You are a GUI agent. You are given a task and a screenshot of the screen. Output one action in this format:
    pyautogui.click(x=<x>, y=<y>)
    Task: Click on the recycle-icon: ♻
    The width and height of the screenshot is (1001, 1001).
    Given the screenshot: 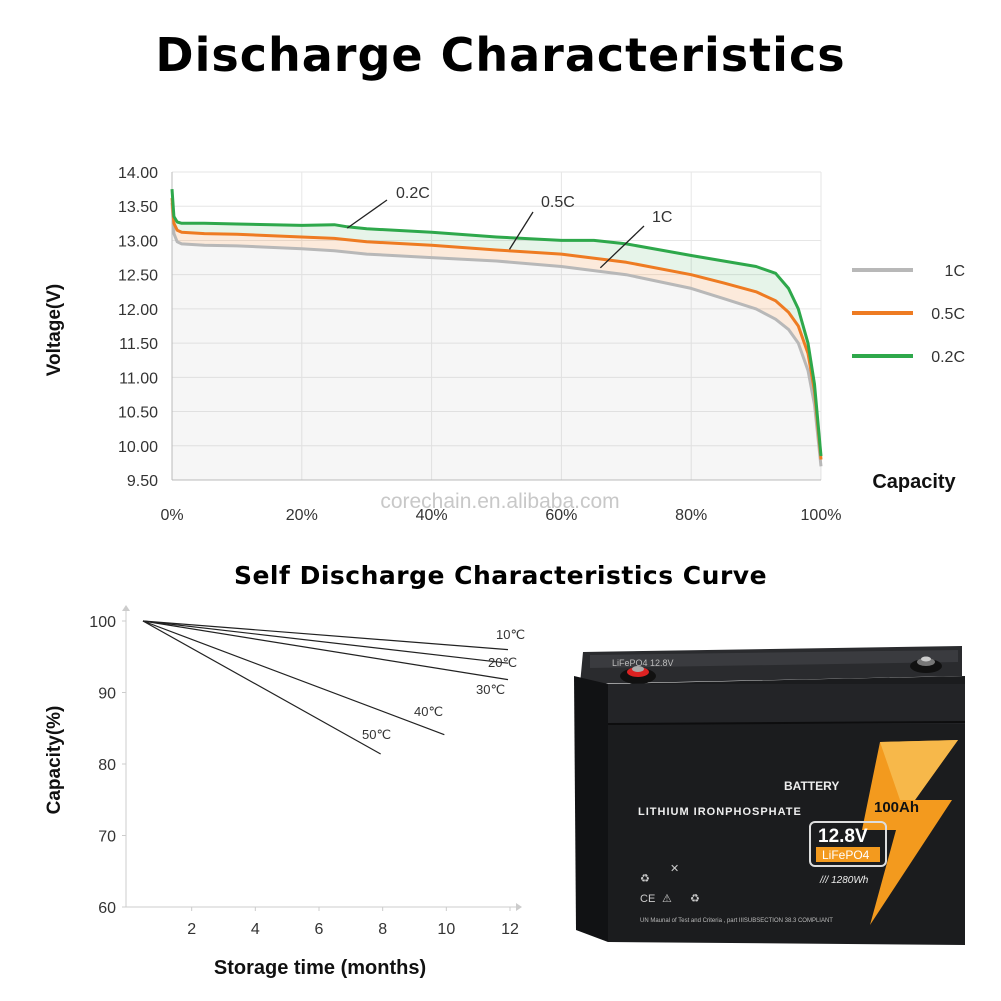 What is the action you would take?
    pyautogui.click(x=645, y=879)
    